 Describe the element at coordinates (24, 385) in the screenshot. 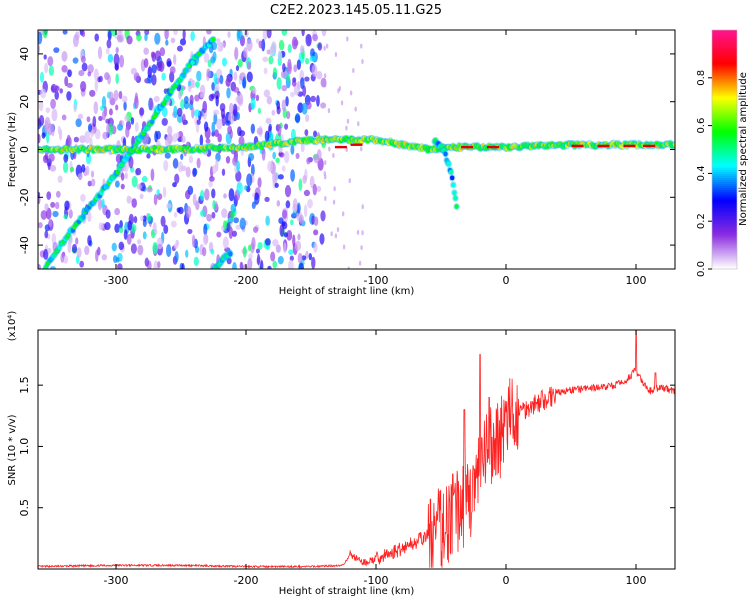

I see `y-tick-label: 1.5` at that location.